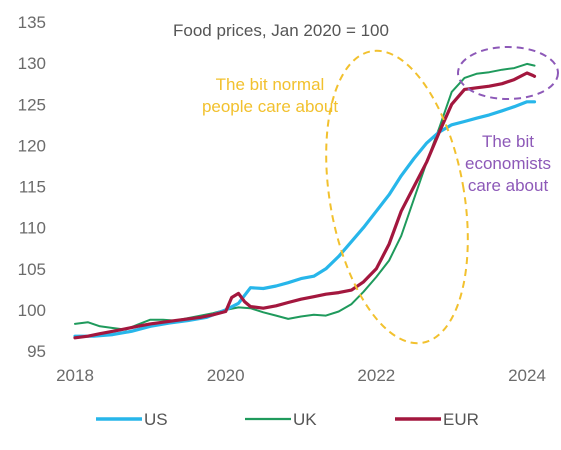  What do you see at coordinates (32, 228) in the screenshot?
I see `y-tick-label: 110` at bounding box center [32, 228].